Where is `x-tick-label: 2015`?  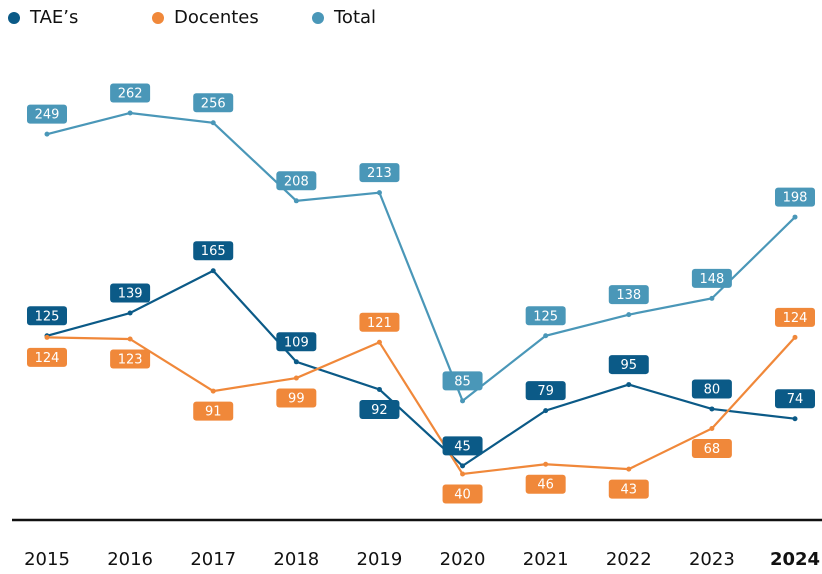
x-tick-label: 2015 is located at coordinates (47, 559).